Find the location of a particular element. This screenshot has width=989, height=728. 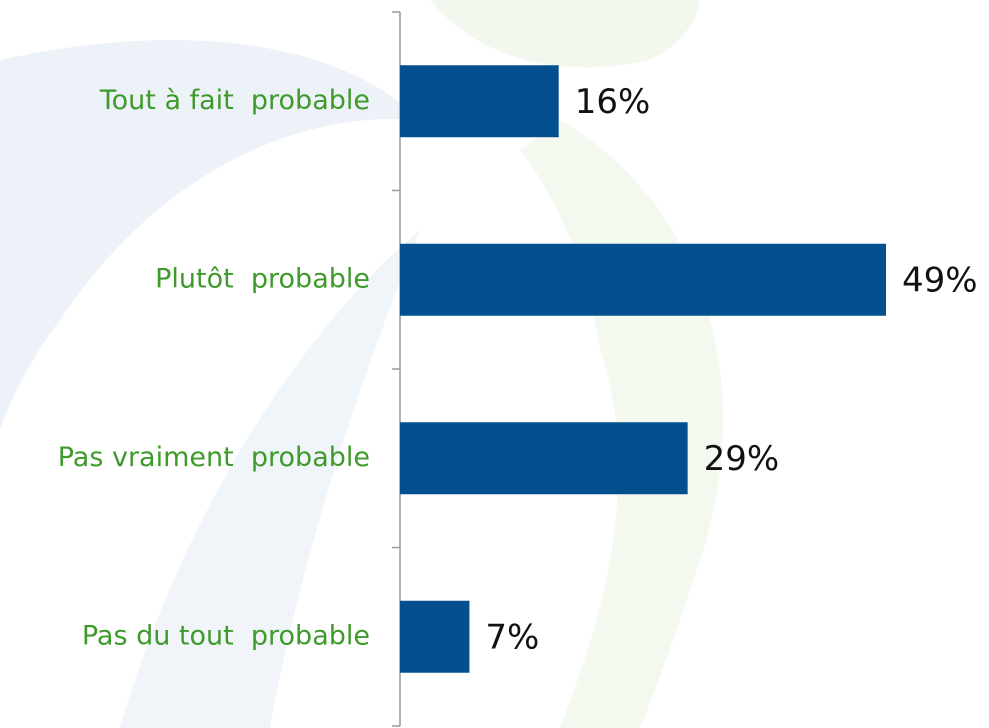

category-label: Pas vraiment probable is located at coordinates (214, 457).